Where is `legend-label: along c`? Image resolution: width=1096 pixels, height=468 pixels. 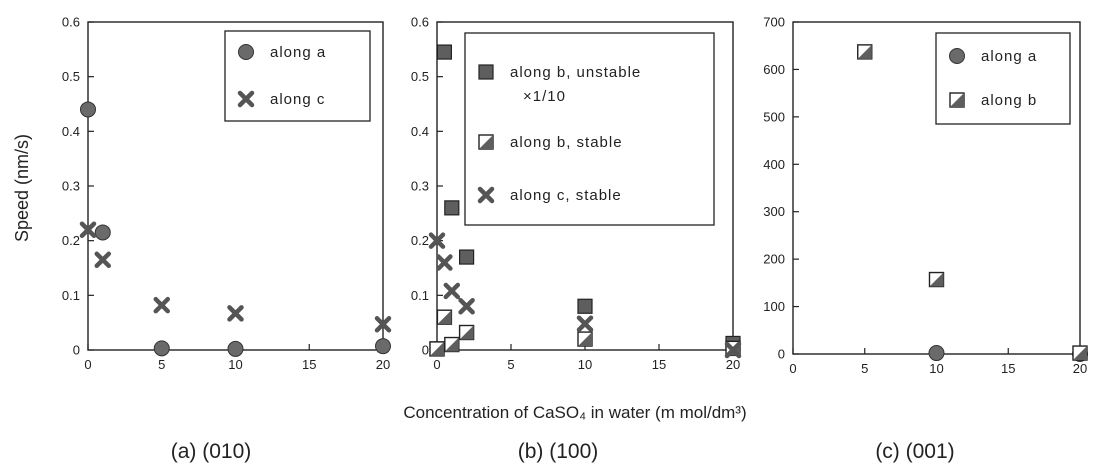 legend-label: along c is located at coordinates (297, 99).